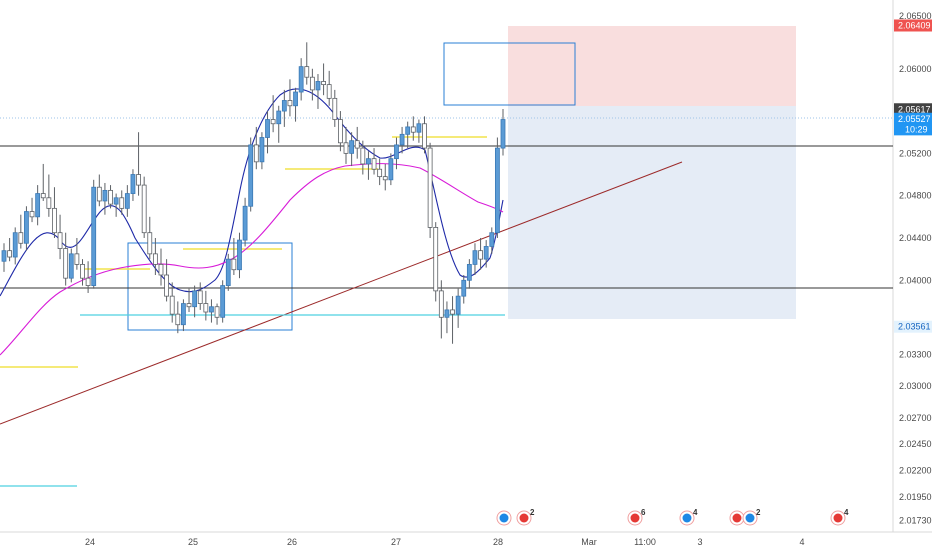 The image size is (932, 555). What do you see at coordinates (913, 129) in the screenshot?
I see `price-label: 10:29` at bounding box center [913, 129].